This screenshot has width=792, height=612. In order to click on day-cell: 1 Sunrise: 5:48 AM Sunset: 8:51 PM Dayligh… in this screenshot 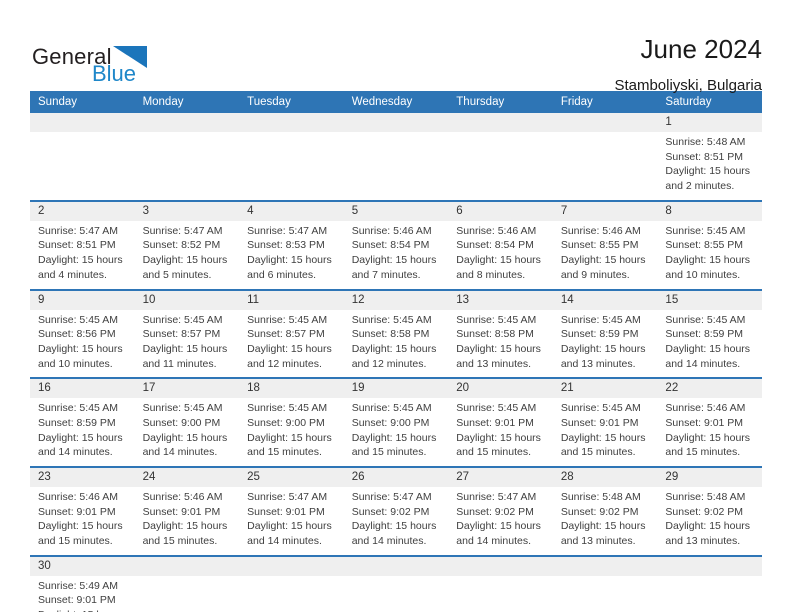, I will do `click(709, 156)`.